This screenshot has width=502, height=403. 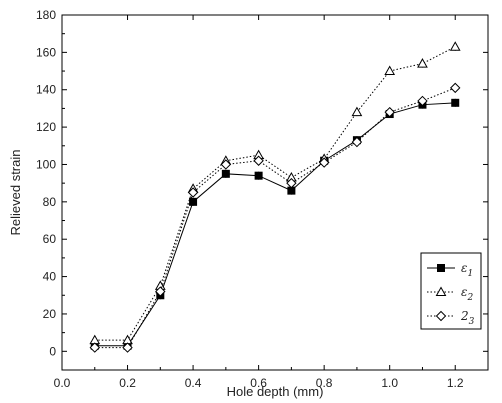 What do you see at coordinates (258, 383) in the screenshot?
I see `x-tick-label: 0.6` at bounding box center [258, 383].